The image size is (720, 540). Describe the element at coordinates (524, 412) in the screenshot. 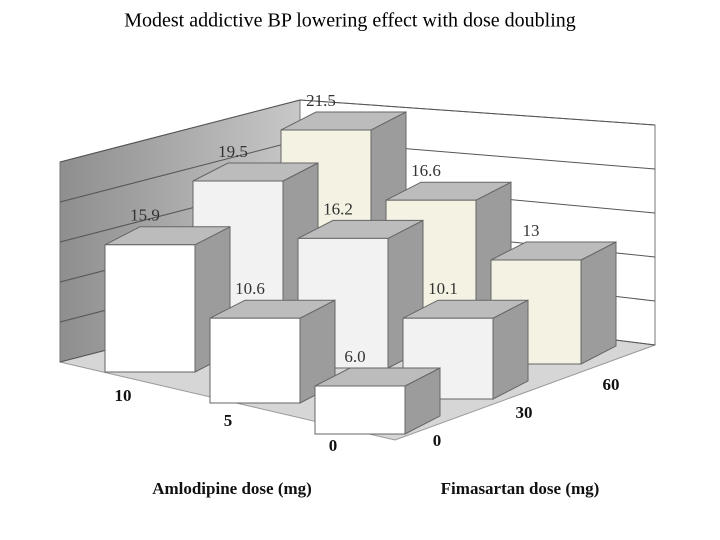

I see `z-tick-label: 30` at that location.